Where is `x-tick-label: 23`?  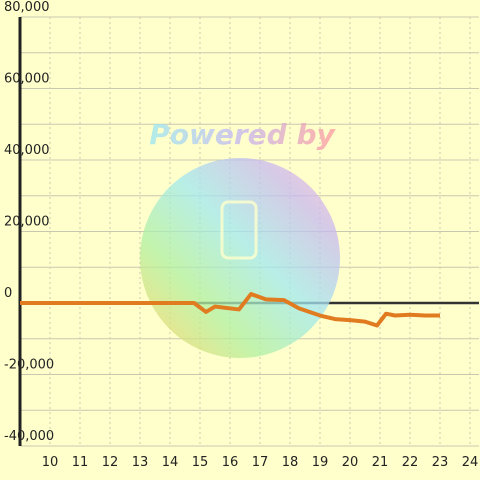
x-tick-label: 23 is located at coordinates (440, 462).